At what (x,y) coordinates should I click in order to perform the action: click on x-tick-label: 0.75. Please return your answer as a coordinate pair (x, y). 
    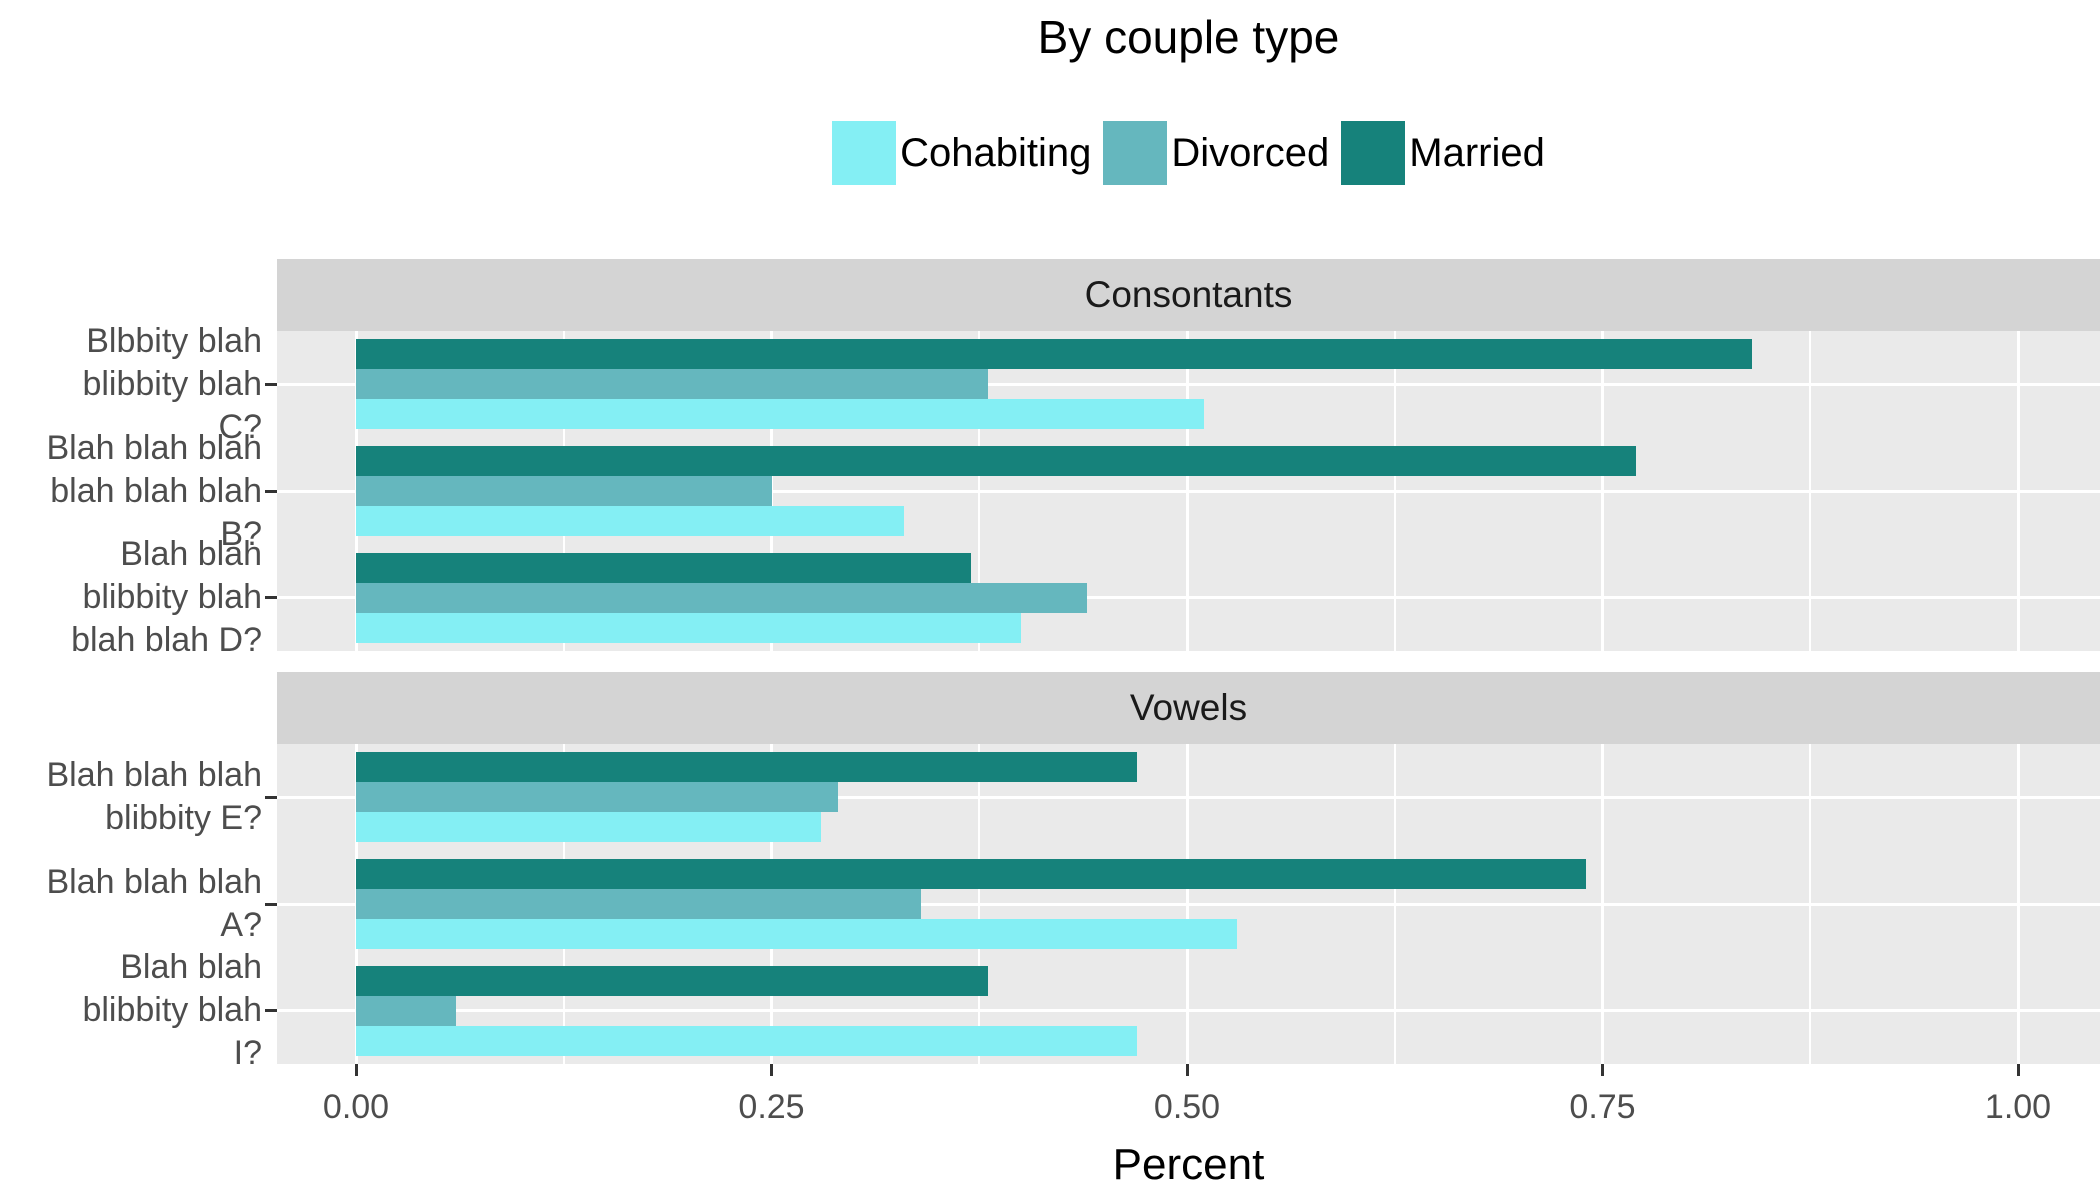
    Looking at the image, I should click on (1602, 1107).